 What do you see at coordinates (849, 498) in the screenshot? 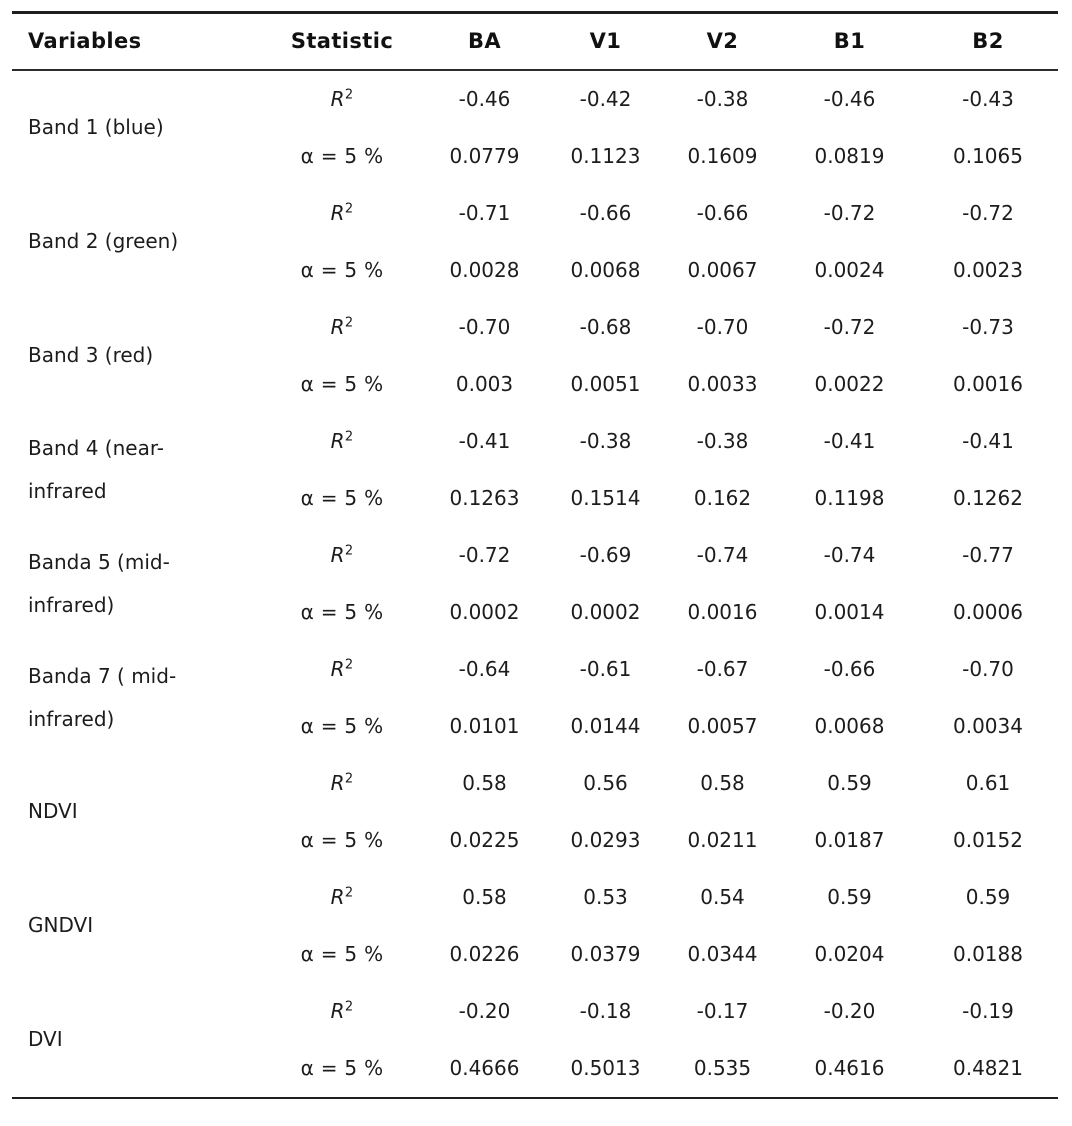
I see `alpha-value: 0.1198` at bounding box center [849, 498].